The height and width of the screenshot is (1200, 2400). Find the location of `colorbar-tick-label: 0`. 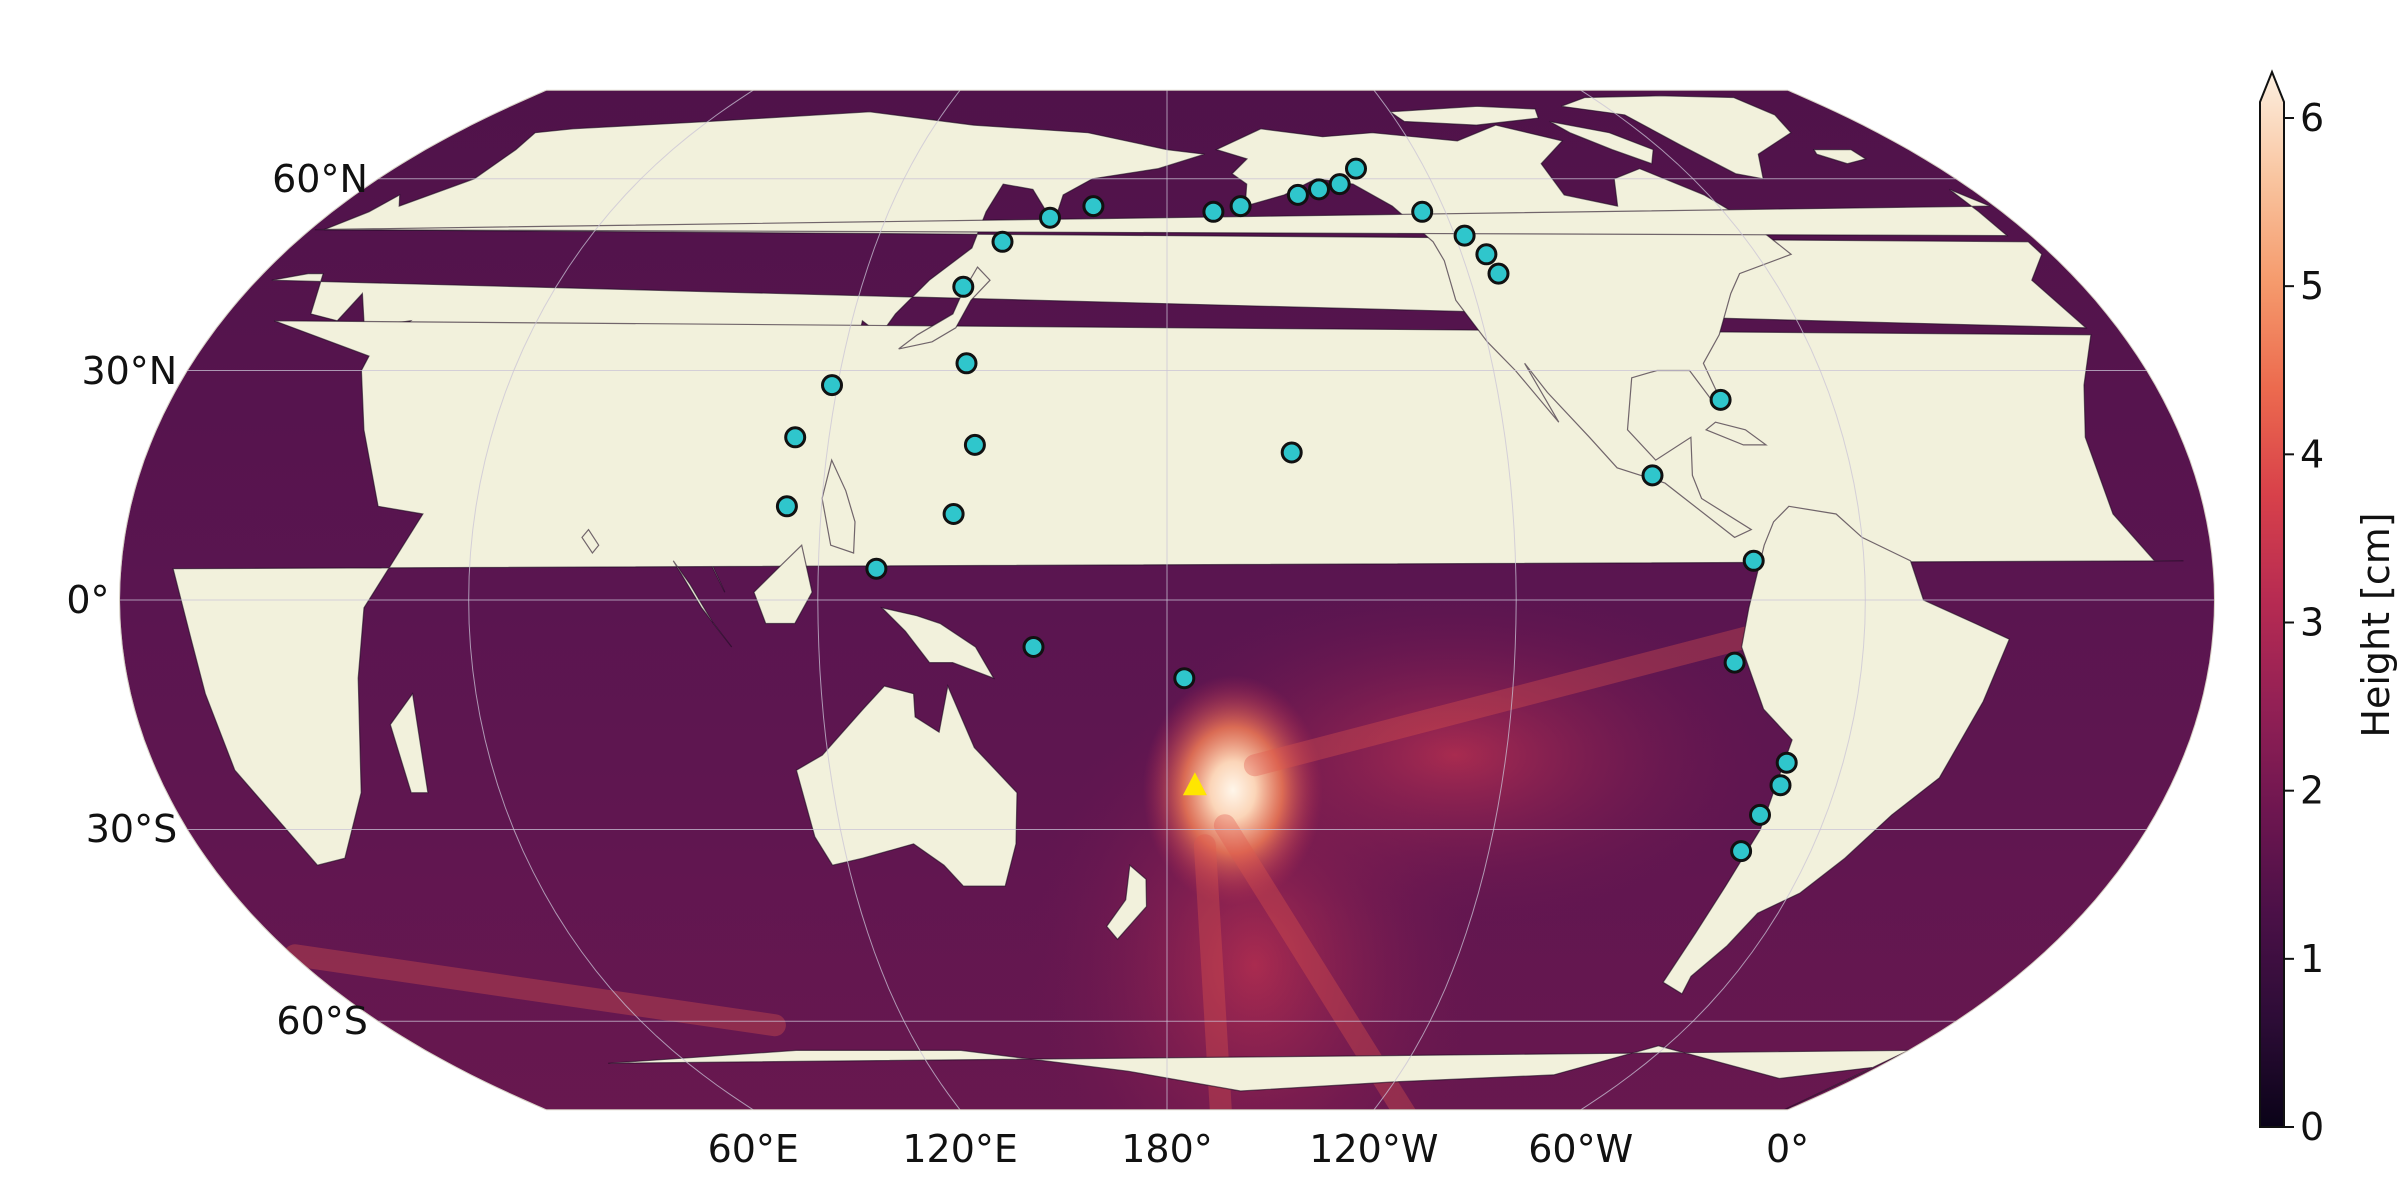

colorbar-tick-label: 0 is located at coordinates (2312, 1127).